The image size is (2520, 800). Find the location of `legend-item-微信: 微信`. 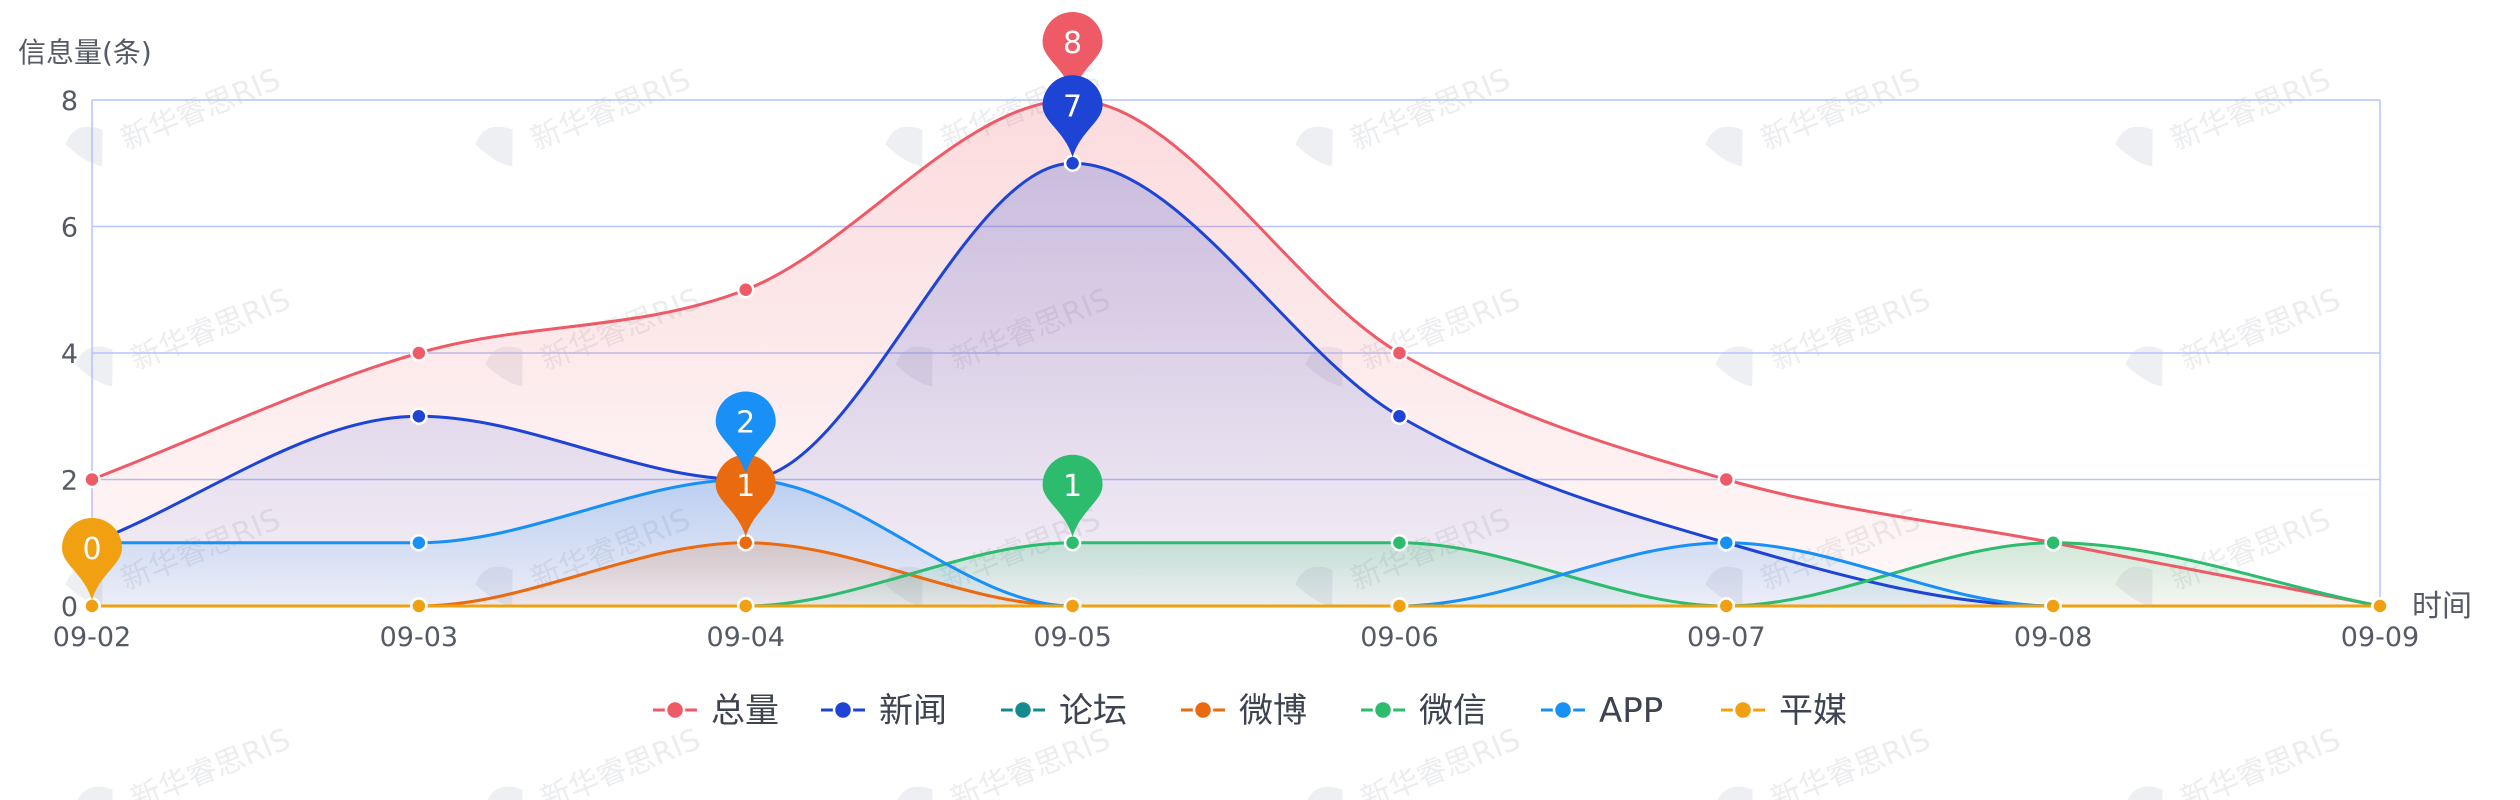

legend-item-微信: 微信 is located at coordinates (1424, 711).